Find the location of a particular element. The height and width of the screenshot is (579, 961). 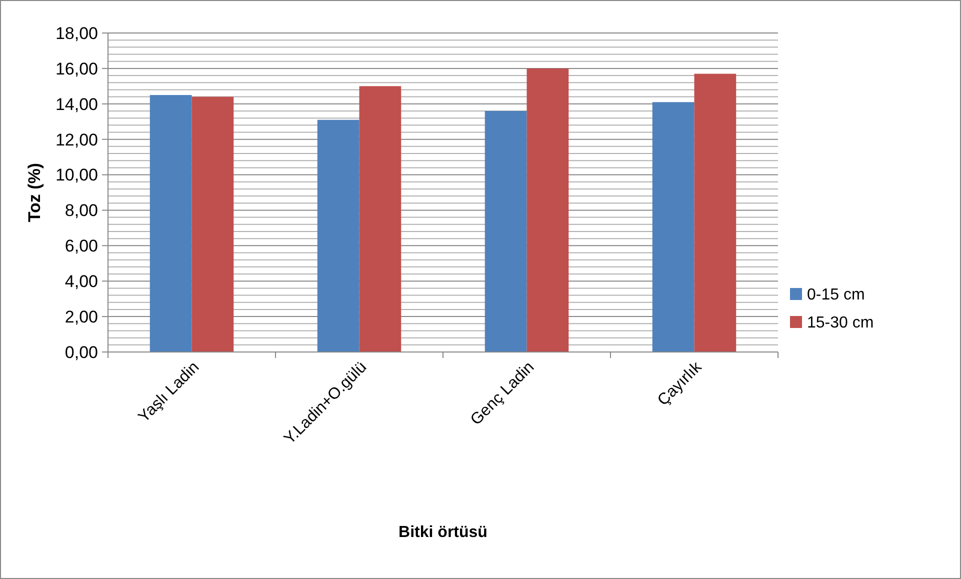

legend-label: 15-30 cm is located at coordinates (840, 323).